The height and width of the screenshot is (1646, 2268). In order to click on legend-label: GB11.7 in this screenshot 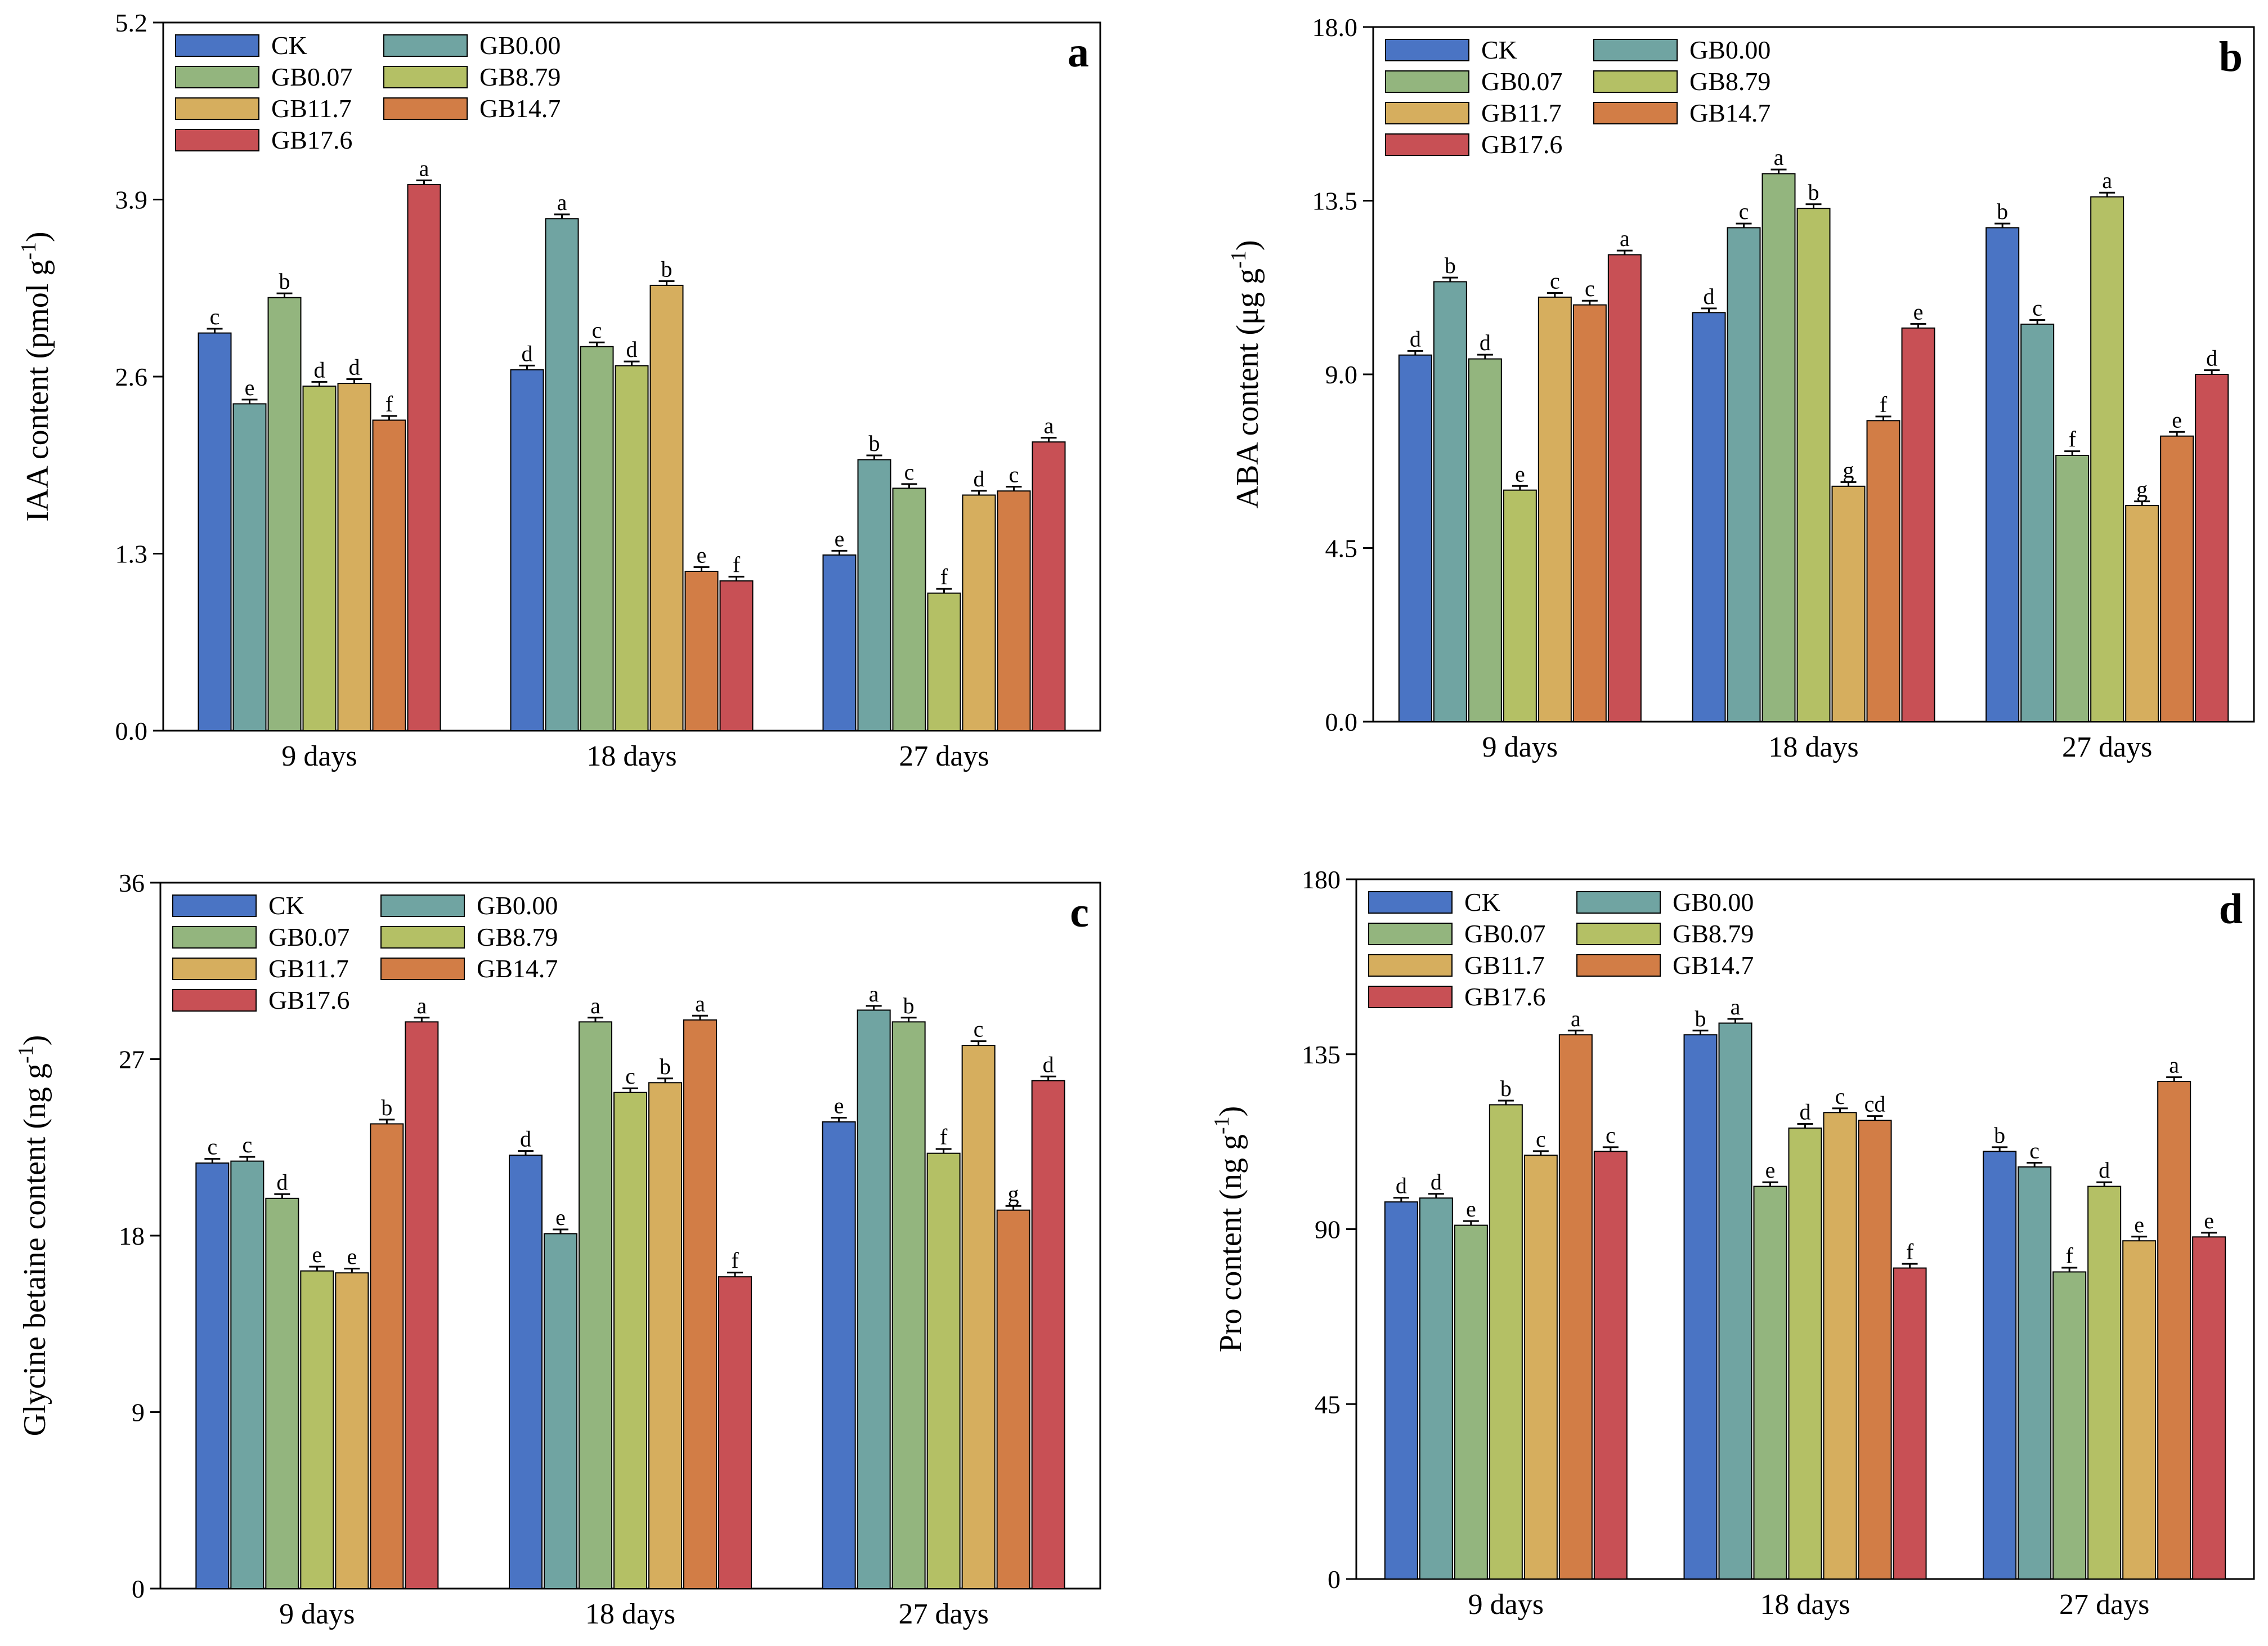, I will do `click(1504, 965)`.